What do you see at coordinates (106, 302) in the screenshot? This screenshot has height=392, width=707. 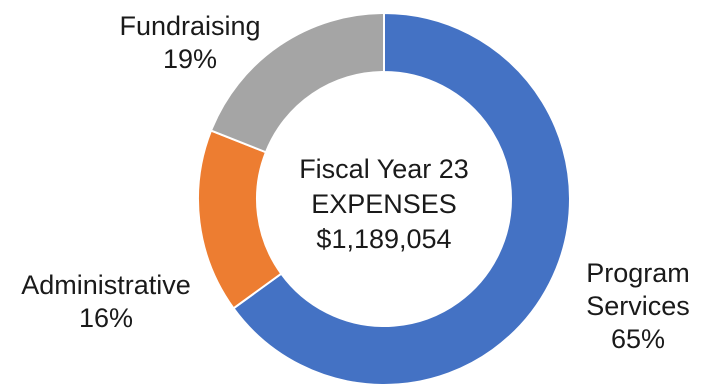 I see `slice-label-administrative: Administrative 16%` at bounding box center [106, 302].